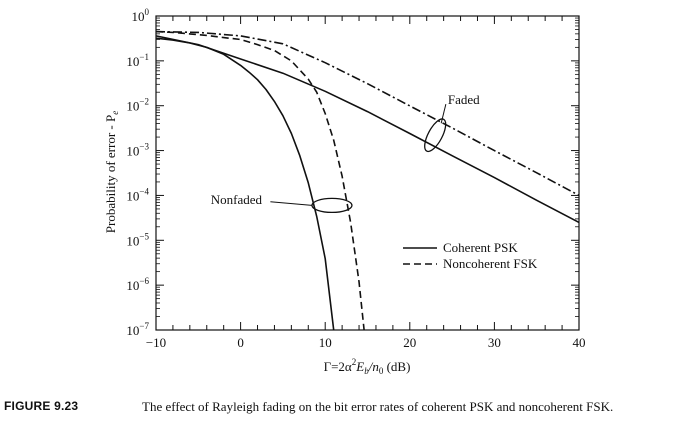 Image resolution: width=689 pixels, height=446 pixels. I want to click on y-tick-label: 10⁻², so click(137, 105).